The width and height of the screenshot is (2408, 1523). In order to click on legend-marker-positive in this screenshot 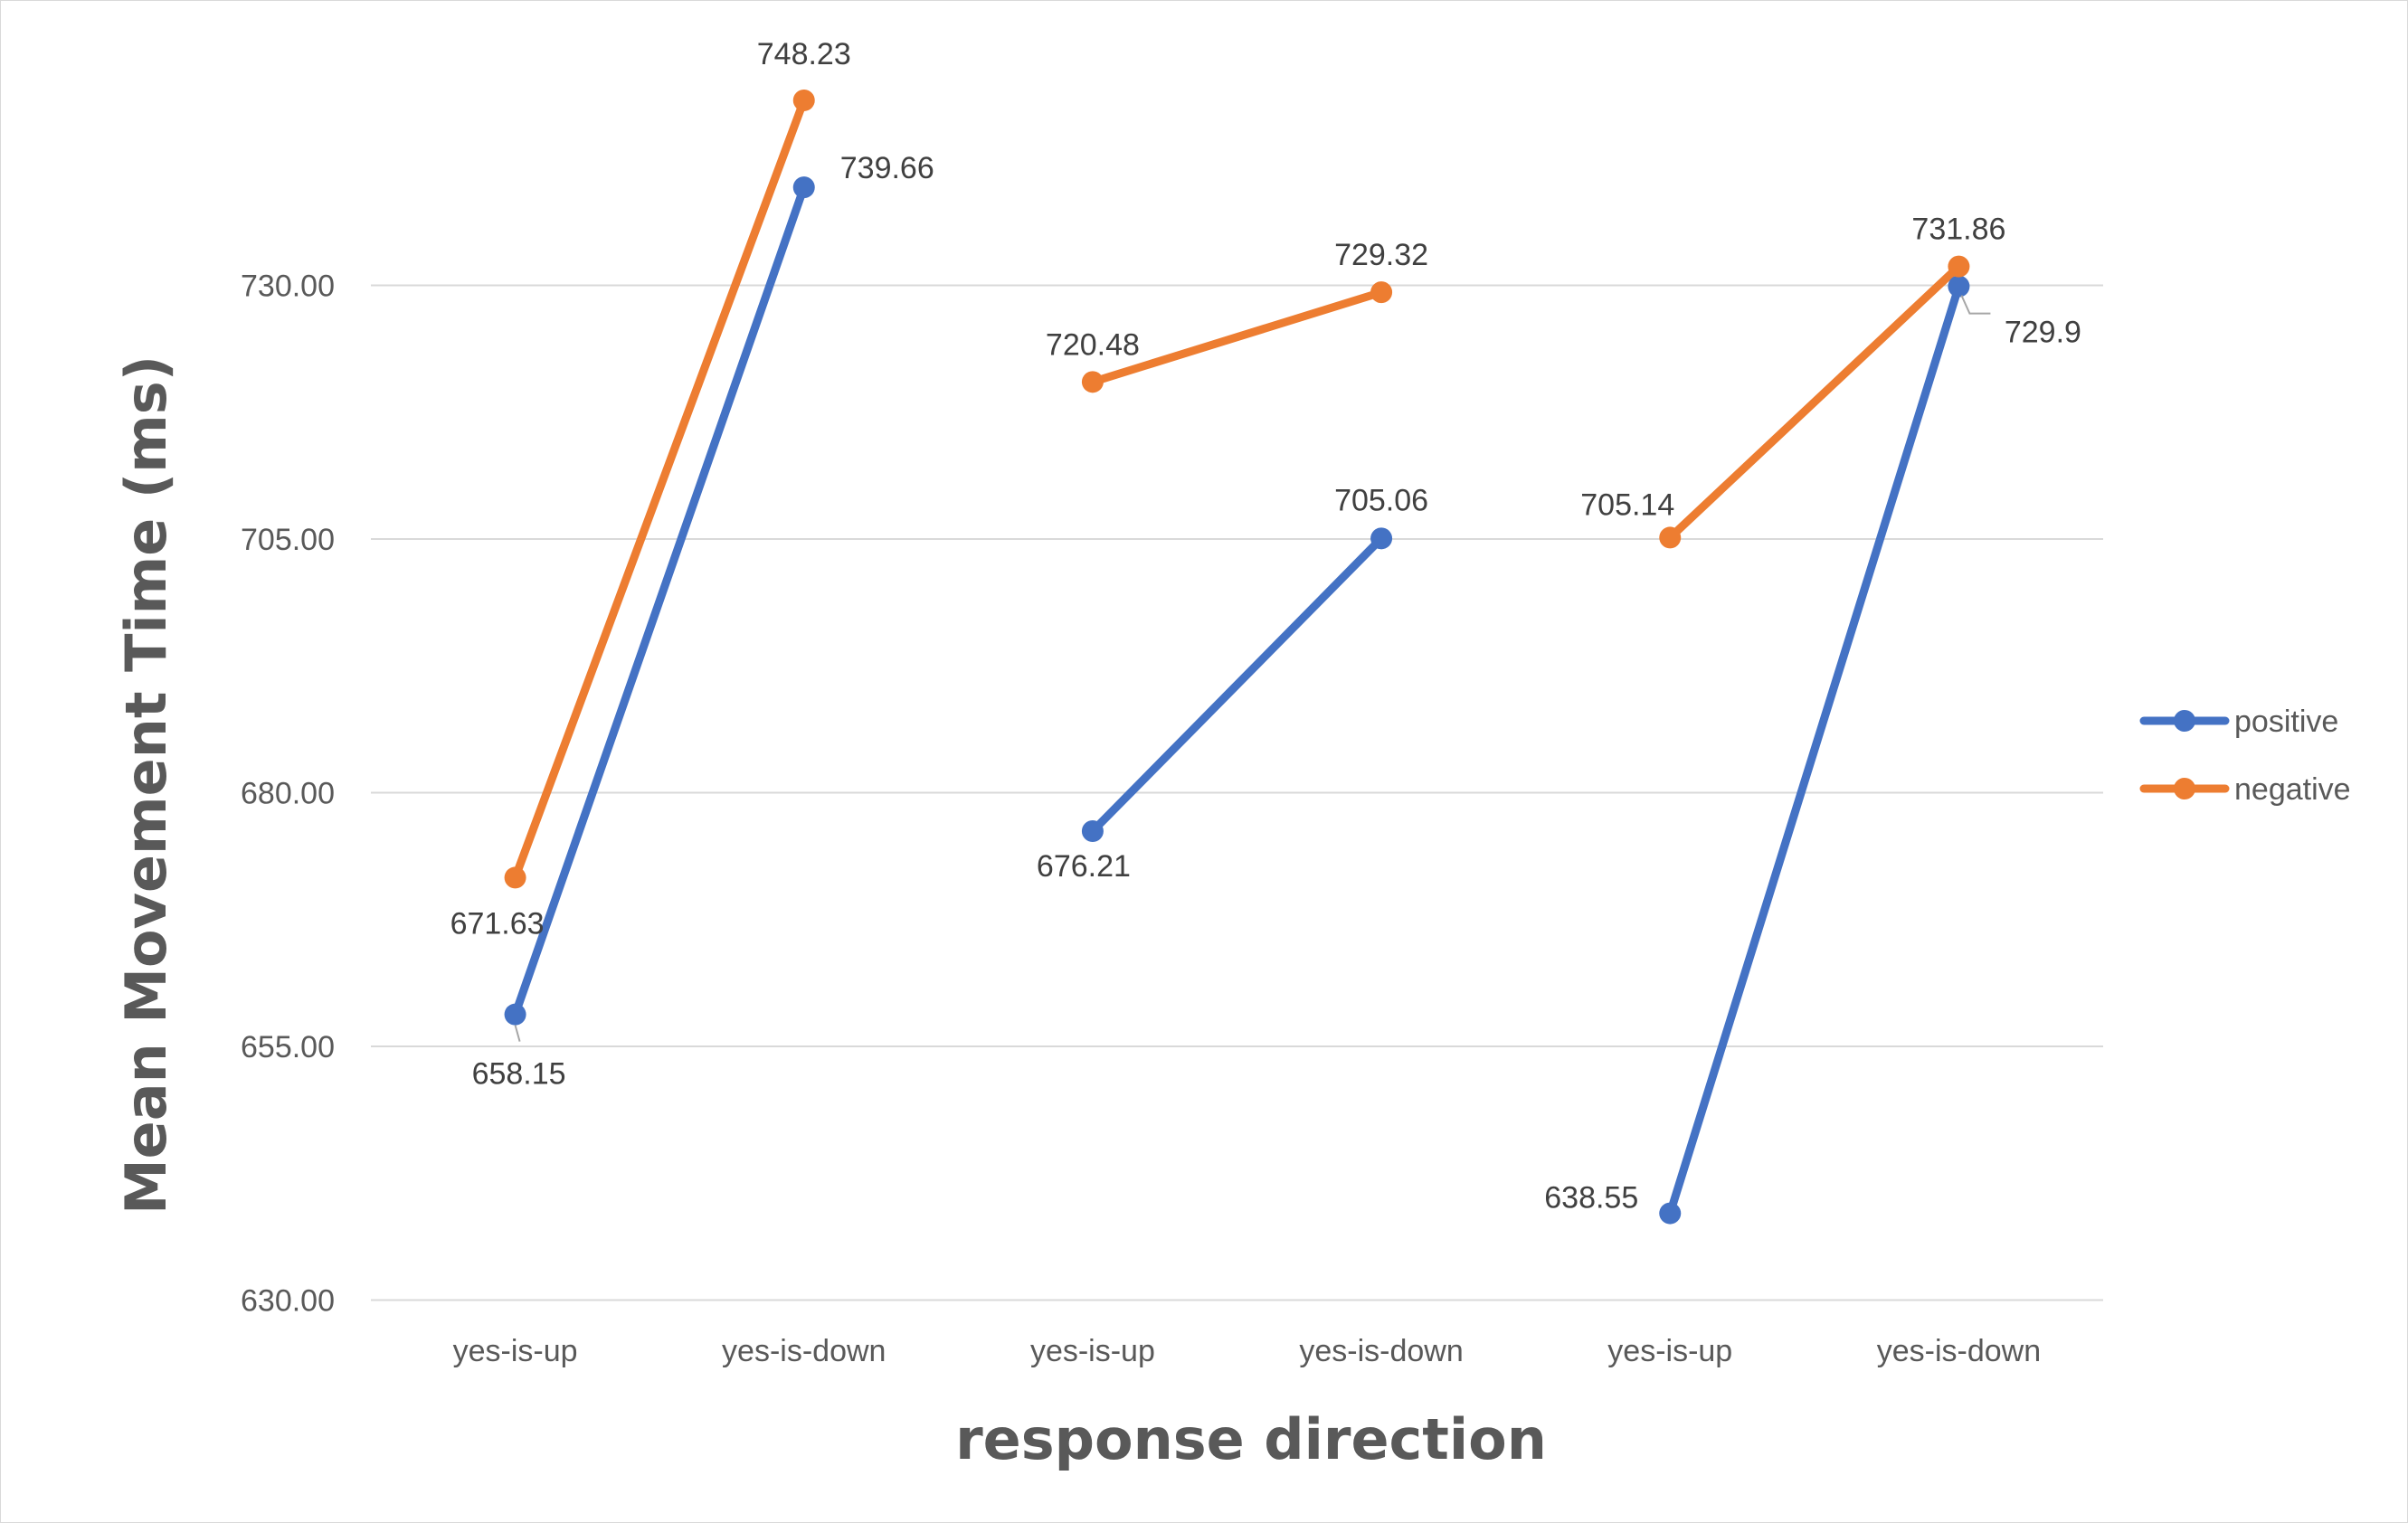, I will do `click(2185, 721)`.